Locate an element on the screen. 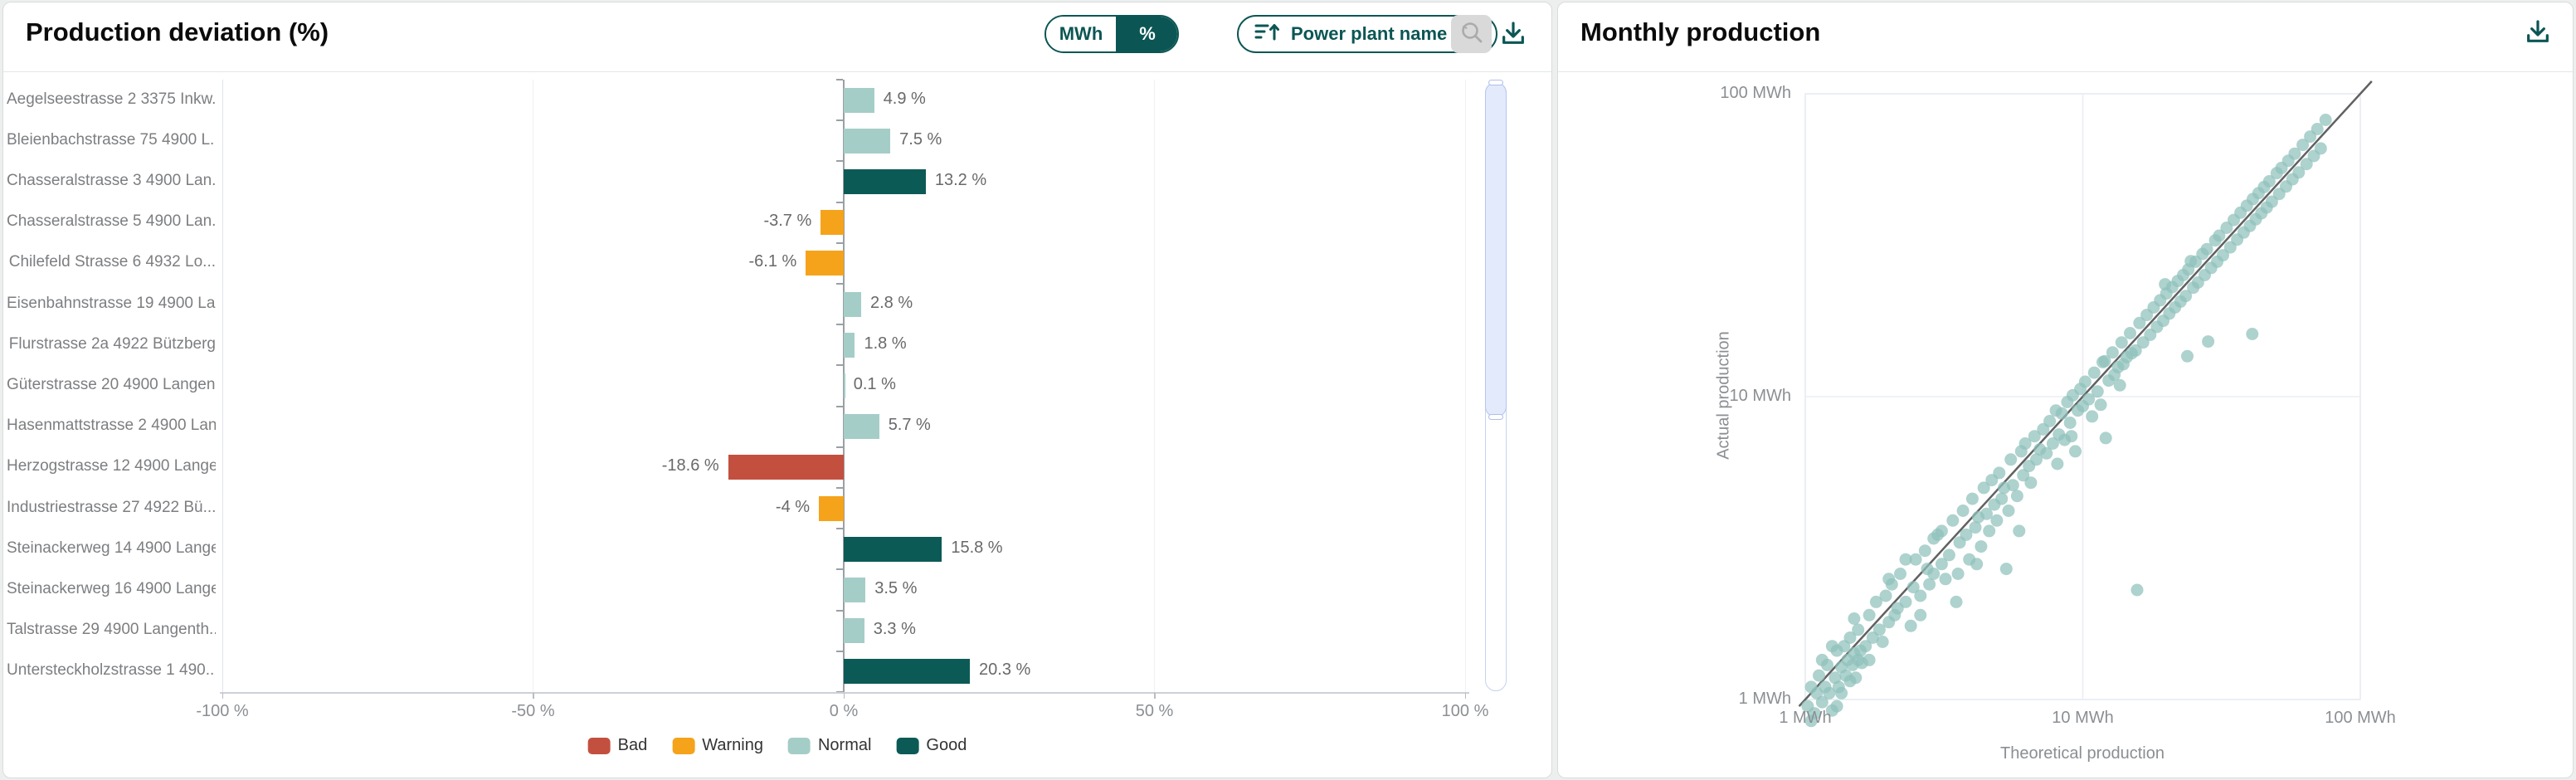  scrollbar-handle-top is located at coordinates (1495, 82).